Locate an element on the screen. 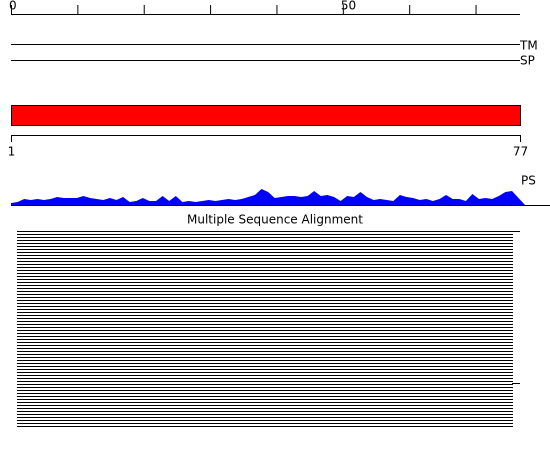 Image resolution: width=550 pixels, height=450 pixels. alignment-title: Multiple Sequence Alignment is located at coordinates (275, 220).